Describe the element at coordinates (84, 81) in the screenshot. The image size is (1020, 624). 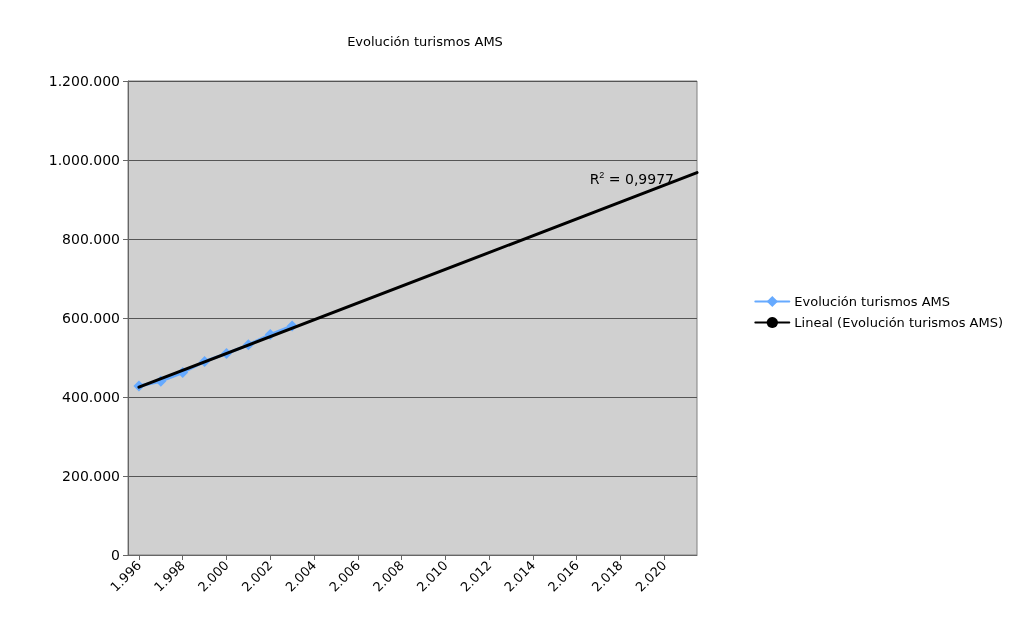
I see `y-tick-label: 1.200.000` at that location.